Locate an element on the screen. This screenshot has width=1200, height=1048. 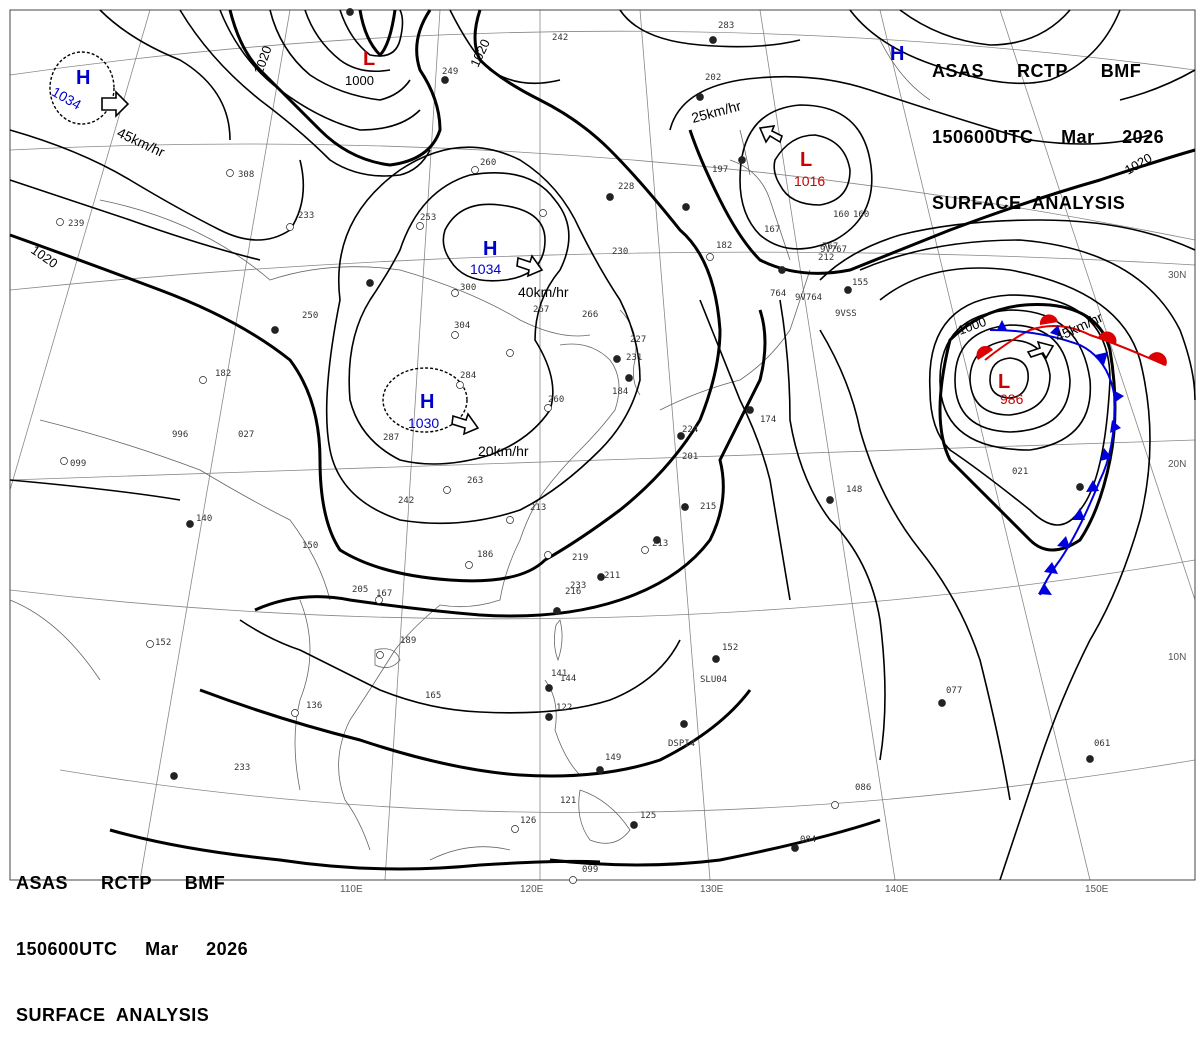
station-pressure-value: 764 is located at coordinates (778, 294).